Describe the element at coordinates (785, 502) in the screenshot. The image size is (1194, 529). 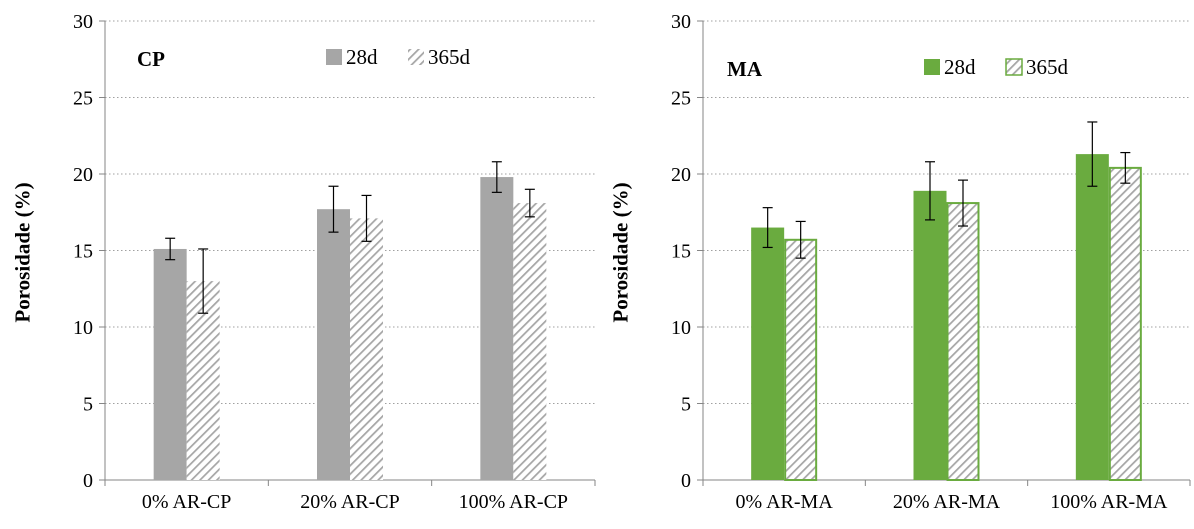
I see `x-tick-label: 0% AR-MA` at that location.